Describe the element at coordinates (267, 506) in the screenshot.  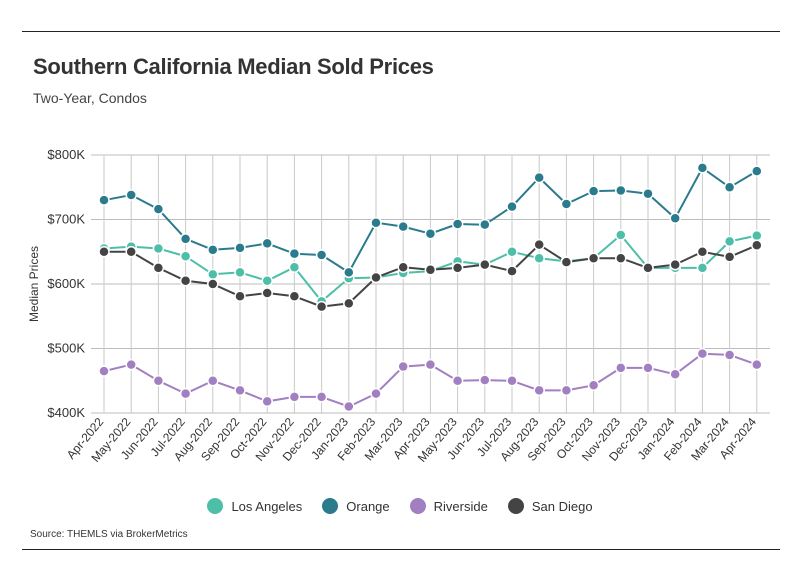
I see `legend-label: Los Angeles` at that location.